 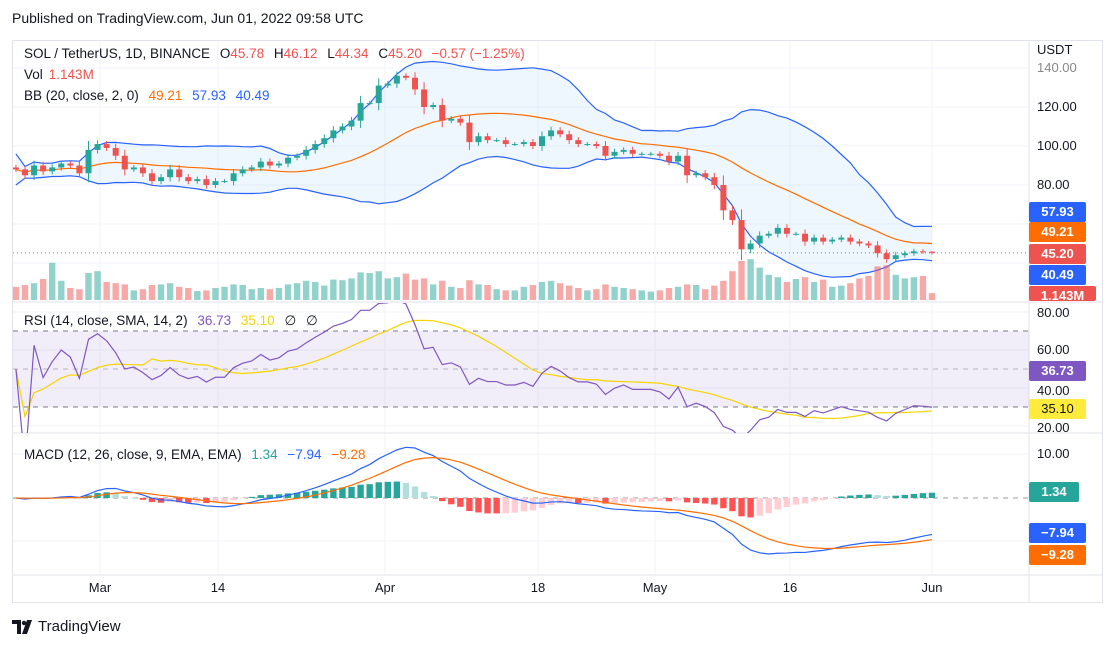 I want to click on open-label: O, so click(x=225, y=53).